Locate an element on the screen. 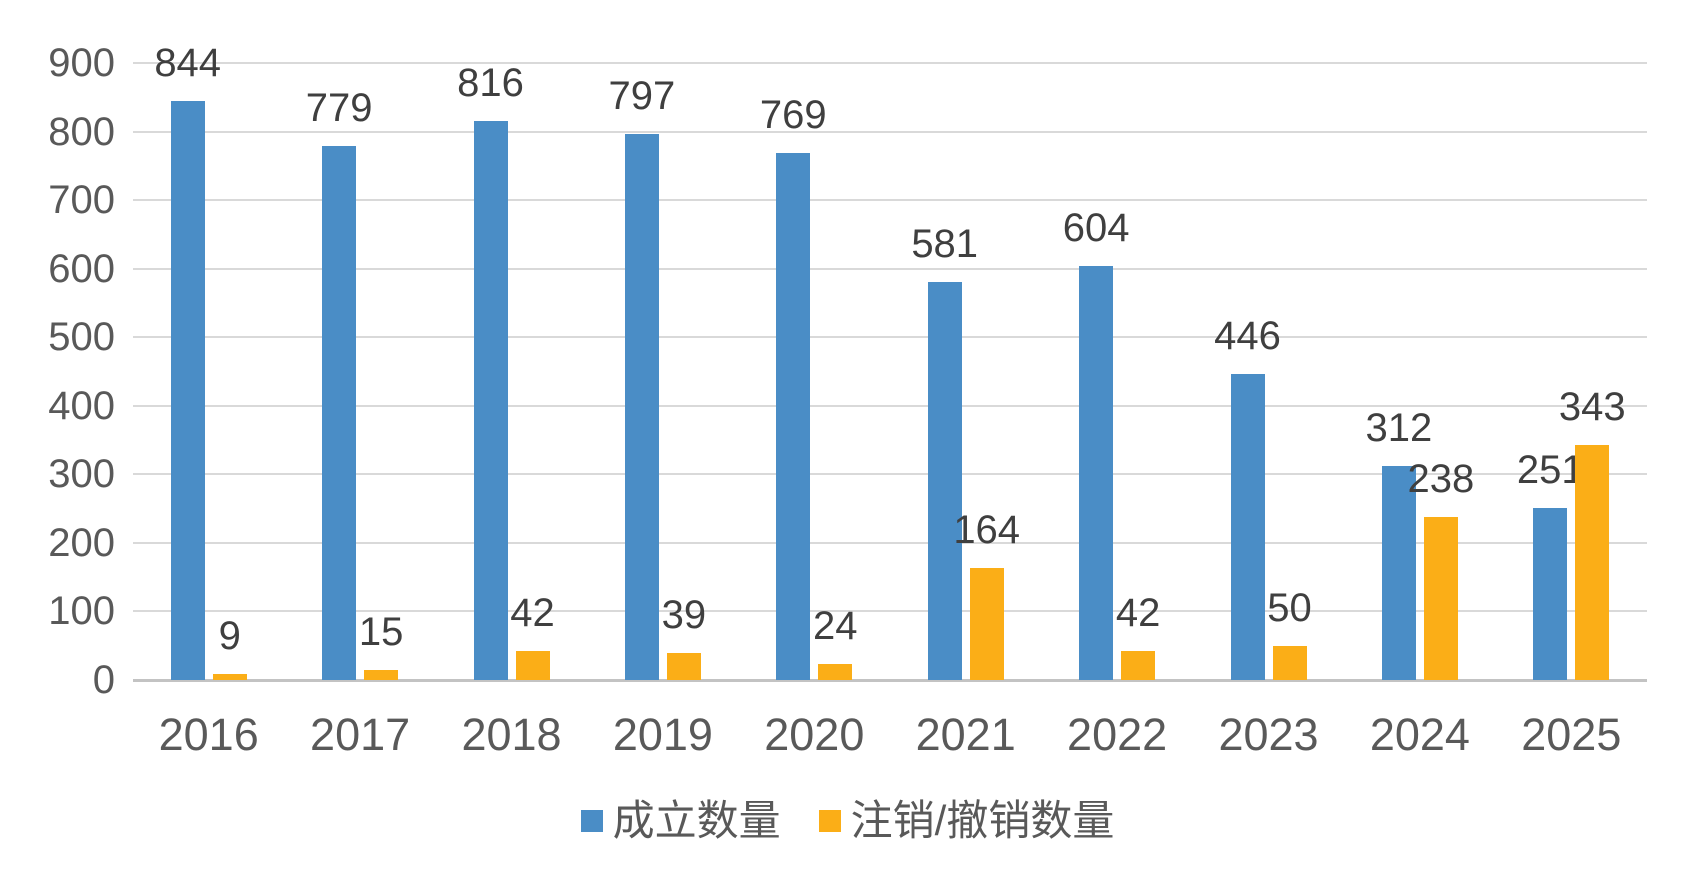  data-label-established-2023: 446 is located at coordinates (1247, 336).